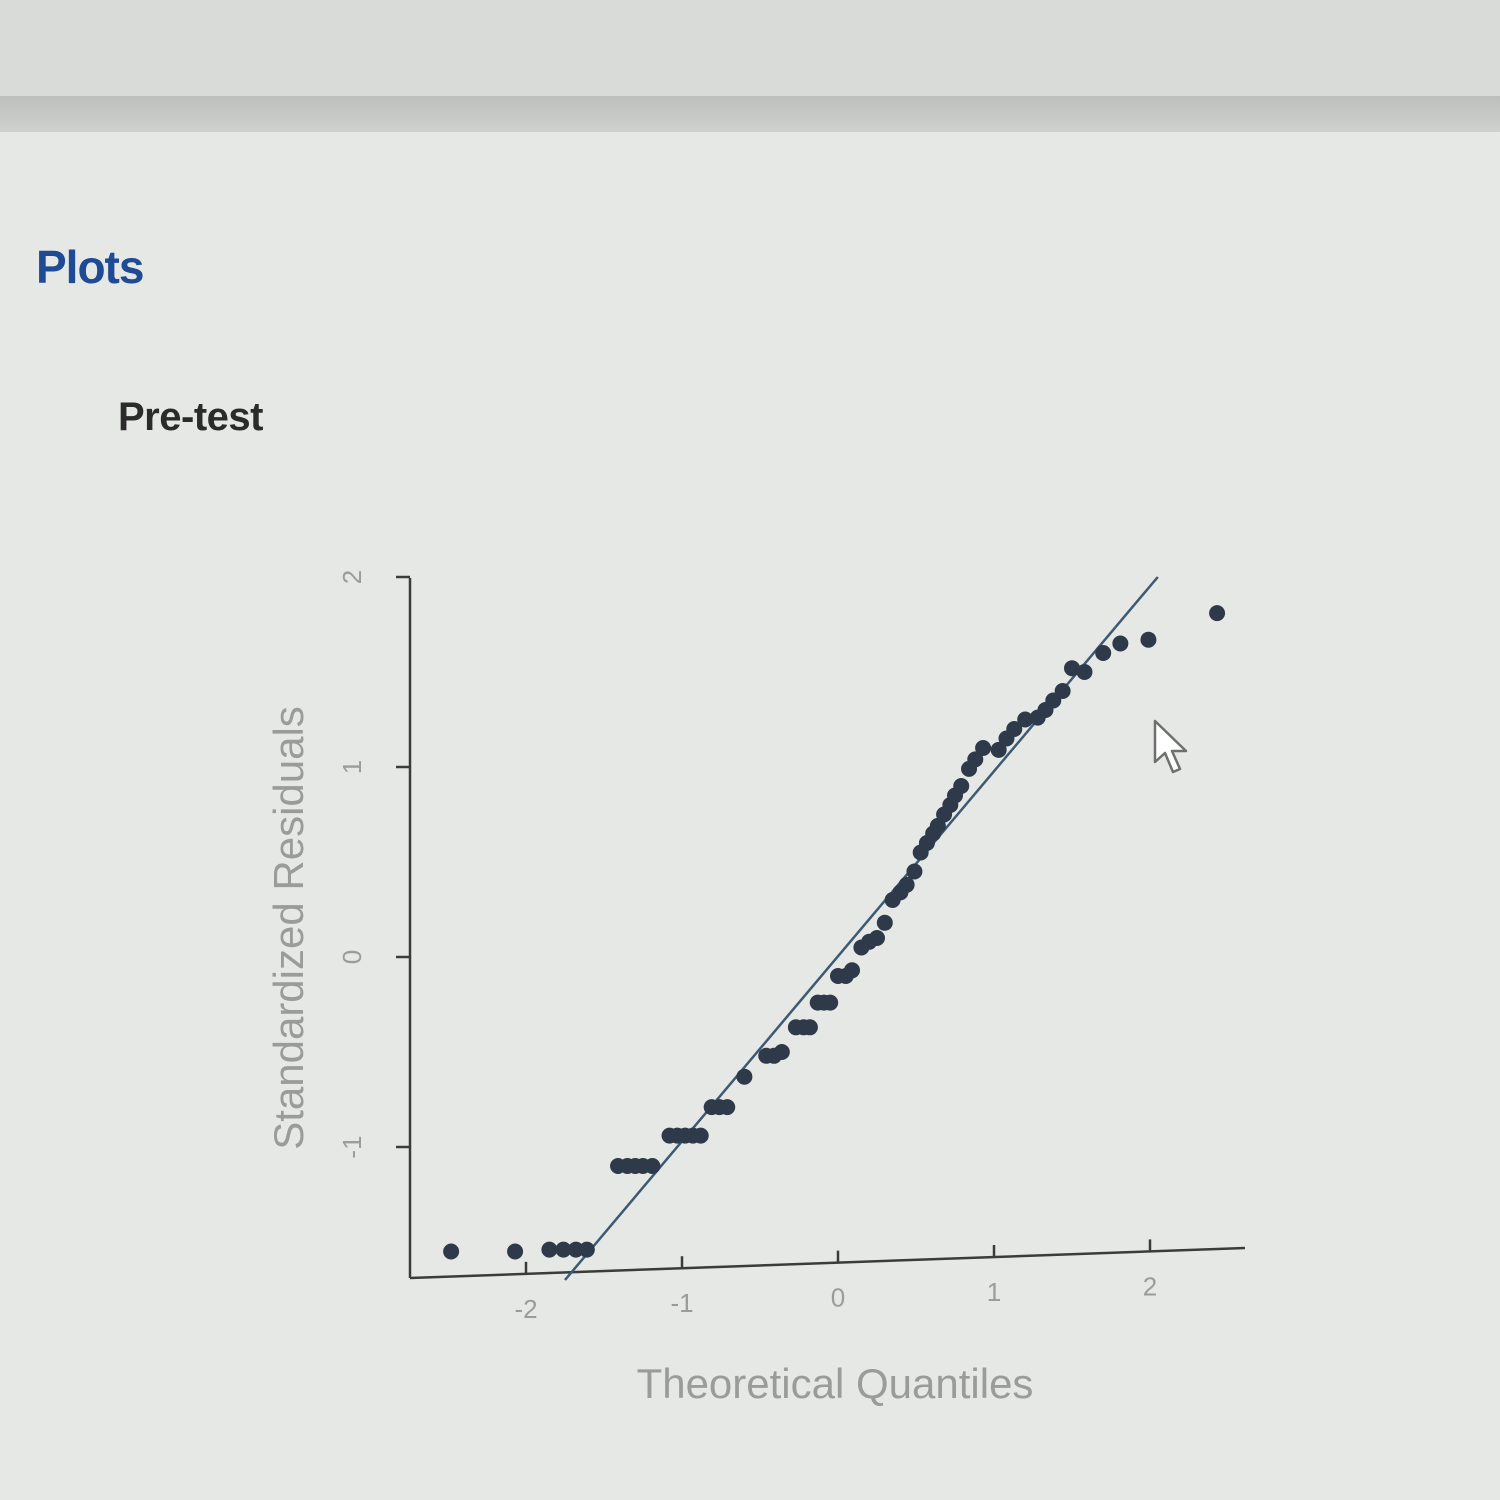 The width and height of the screenshot is (1500, 1500). Describe the element at coordinates (190, 417) in the screenshot. I see `plot-subtitle: Pre-test` at that location.